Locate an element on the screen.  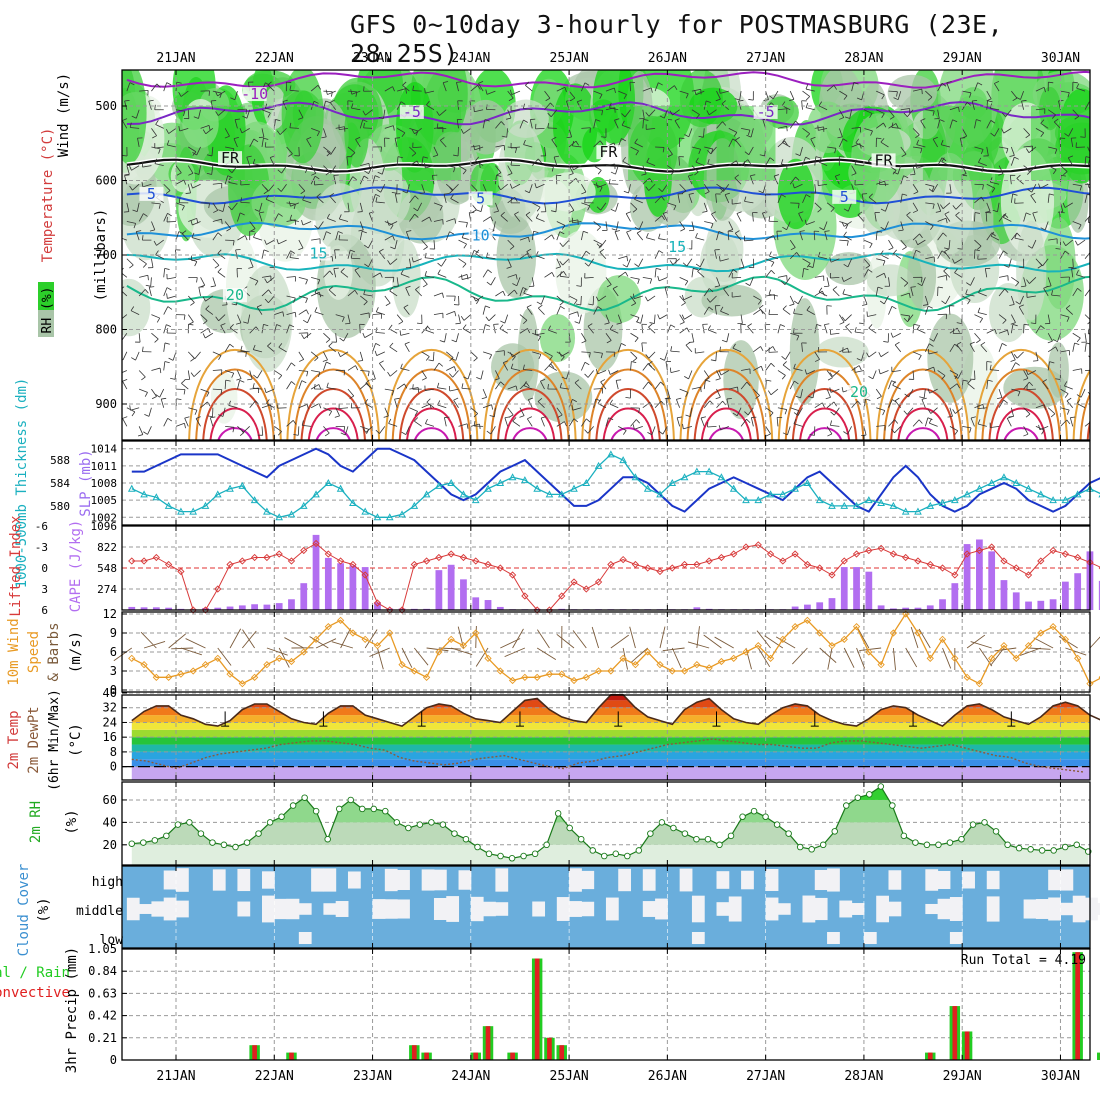
rh-marker is located at coordinates (719, 845).